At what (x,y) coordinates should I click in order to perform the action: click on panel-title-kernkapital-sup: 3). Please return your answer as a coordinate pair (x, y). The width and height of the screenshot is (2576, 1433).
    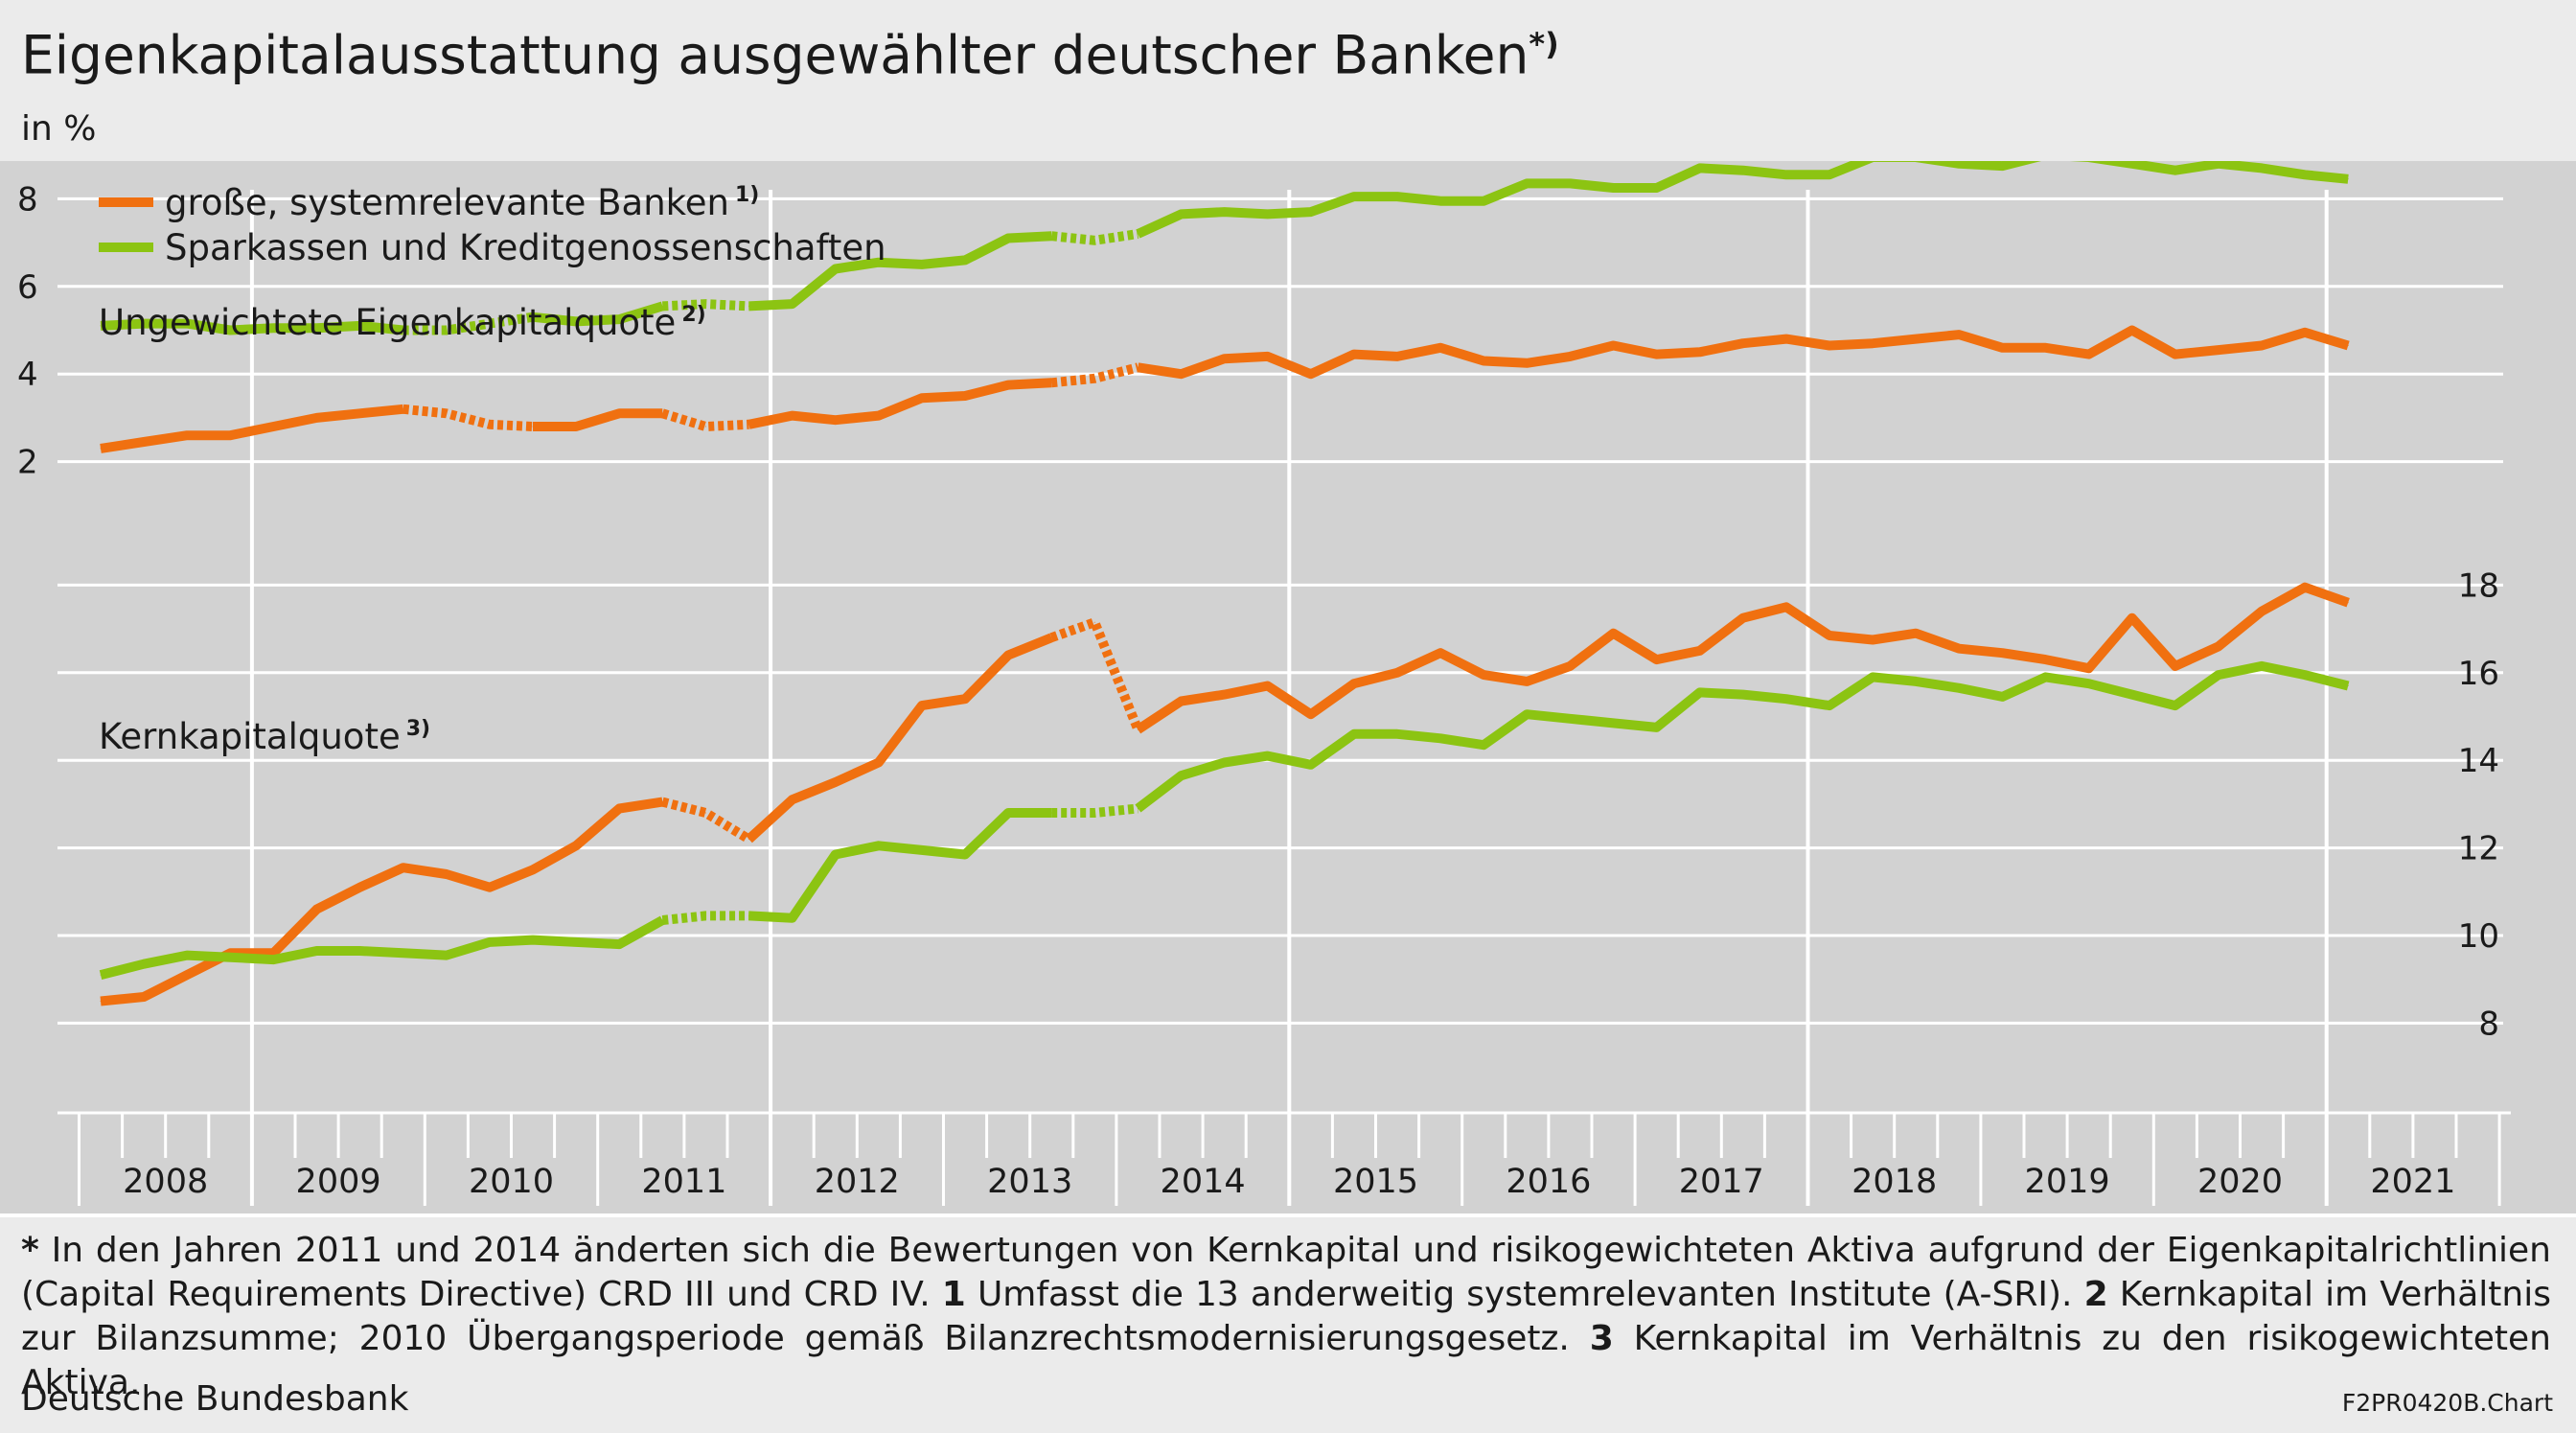
    Looking at the image, I should click on (418, 729).